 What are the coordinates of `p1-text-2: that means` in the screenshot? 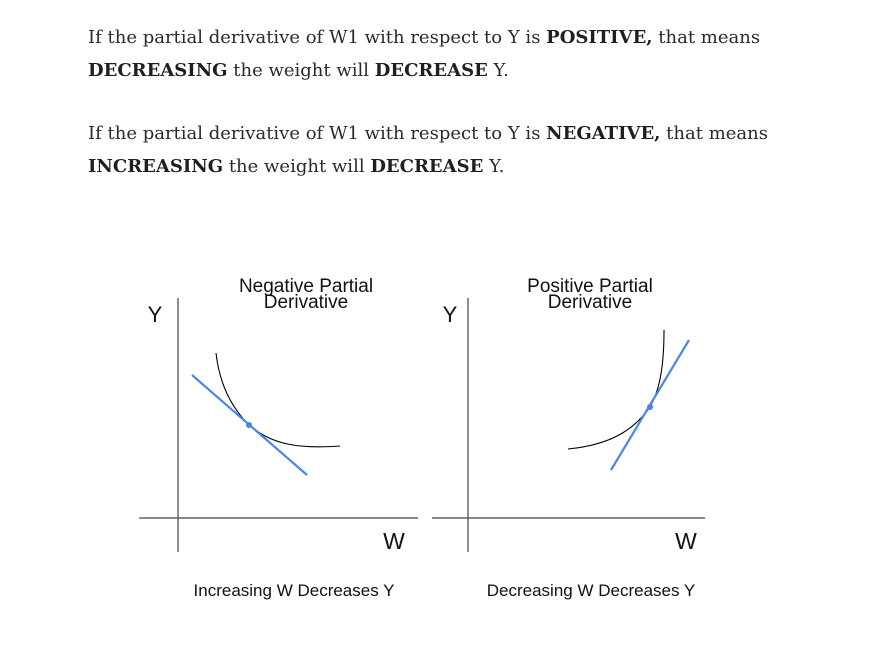 It's located at (706, 37).